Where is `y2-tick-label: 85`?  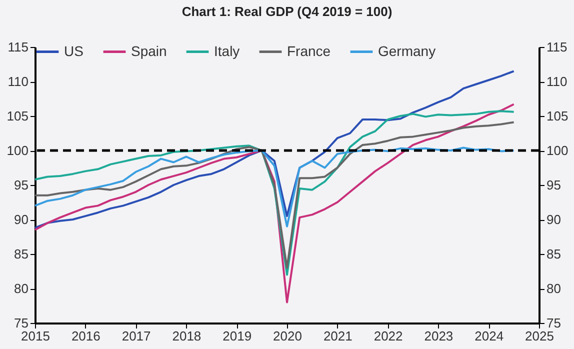 y2-tick-label: 85 is located at coordinates (553, 254).